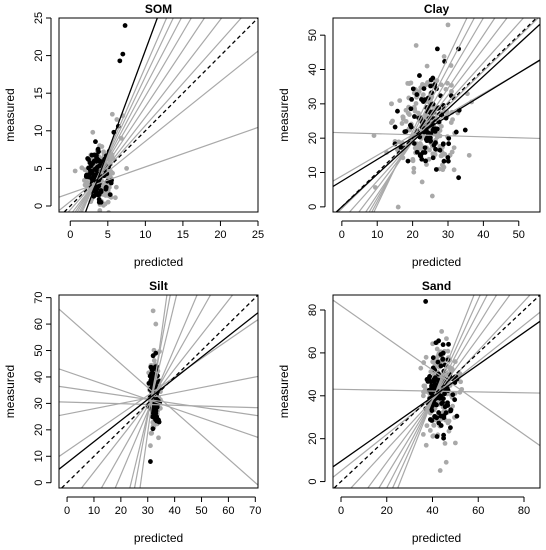 The height and width of the screenshot is (550, 546). I want to click on panel-title: Sand, so click(436, 286).